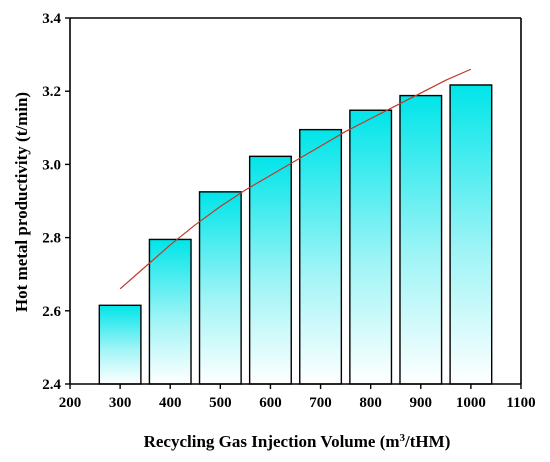 Image resolution: width=550 pixels, height=462 pixels. I want to click on x-axis-title: Recycling Gas Injection Volume (m3/tHM), so click(297, 441).